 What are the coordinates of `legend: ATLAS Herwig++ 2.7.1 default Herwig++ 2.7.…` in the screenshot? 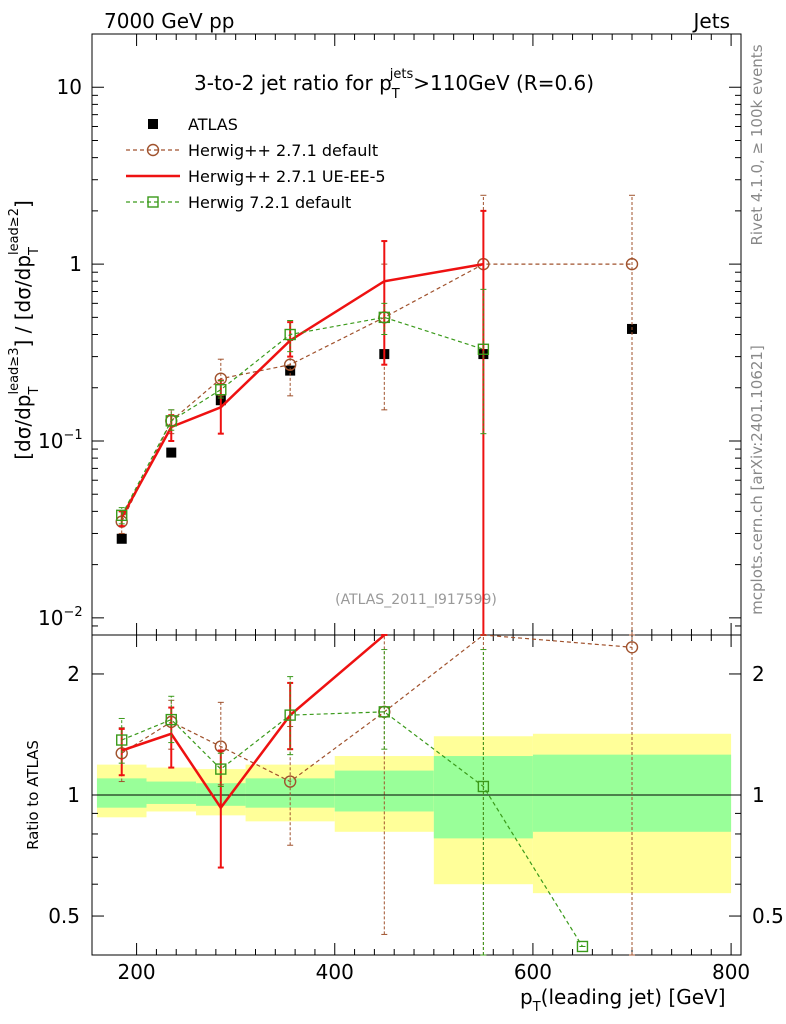 It's located at (256, 163).